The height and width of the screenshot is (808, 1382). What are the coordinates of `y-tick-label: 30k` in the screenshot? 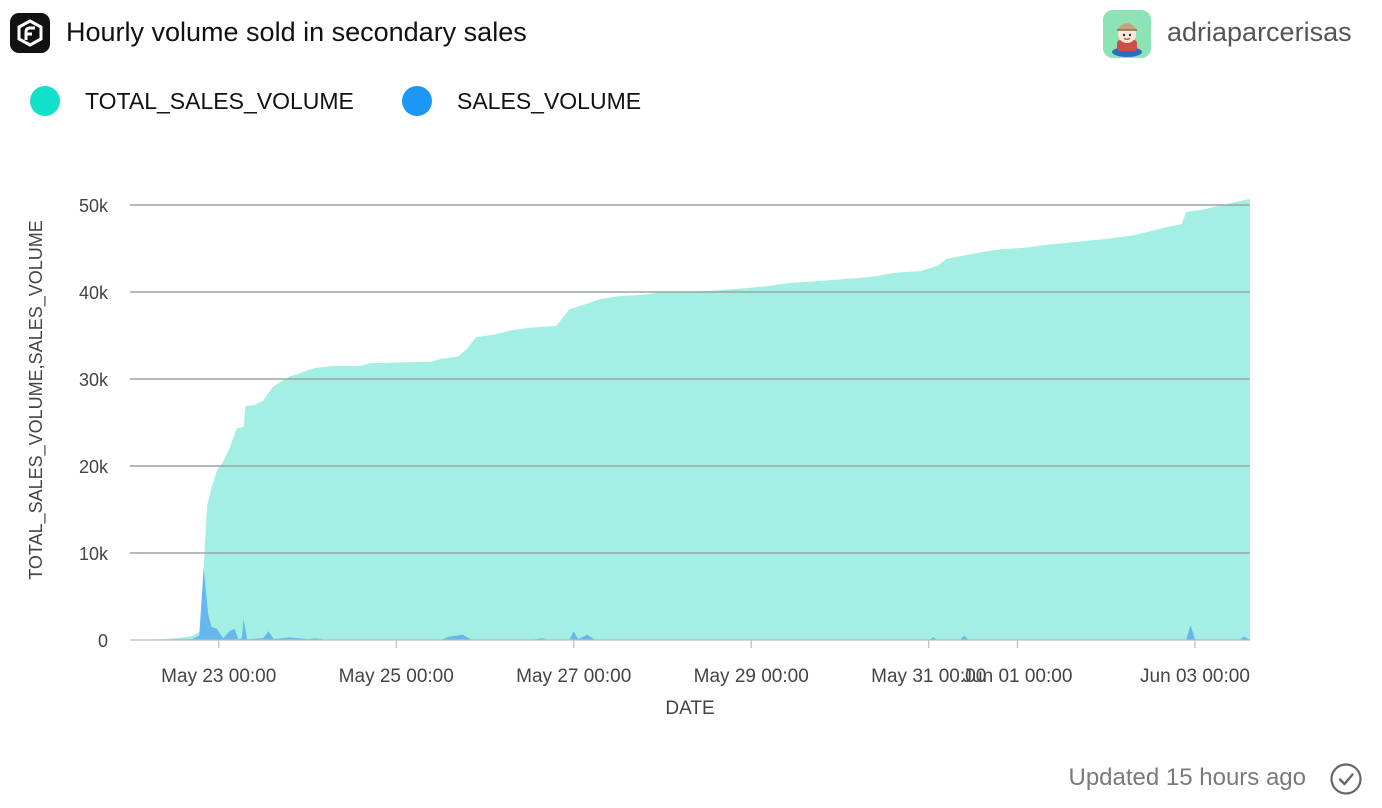 It's located at (94, 380).